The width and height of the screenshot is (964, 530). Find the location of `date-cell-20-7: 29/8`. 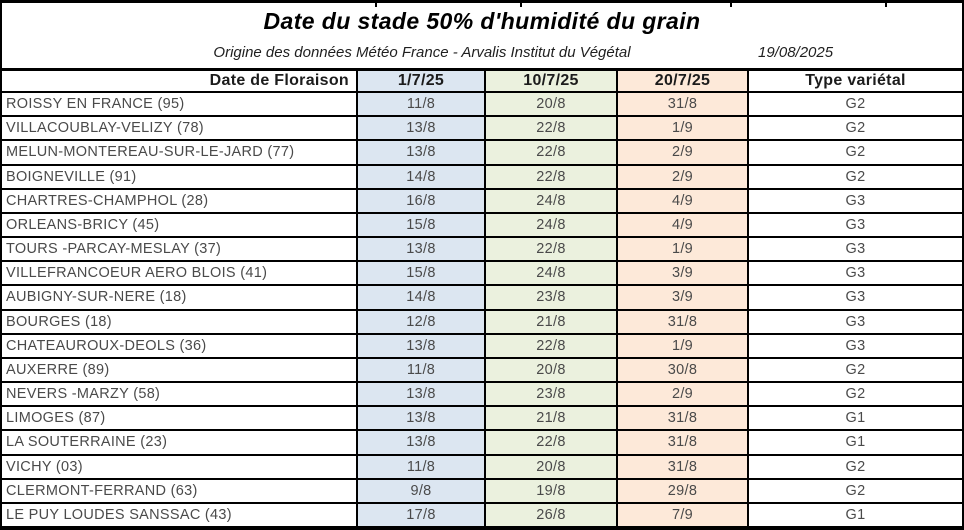

date-cell-20-7: 29/8 is located at coordinates (683, 490).